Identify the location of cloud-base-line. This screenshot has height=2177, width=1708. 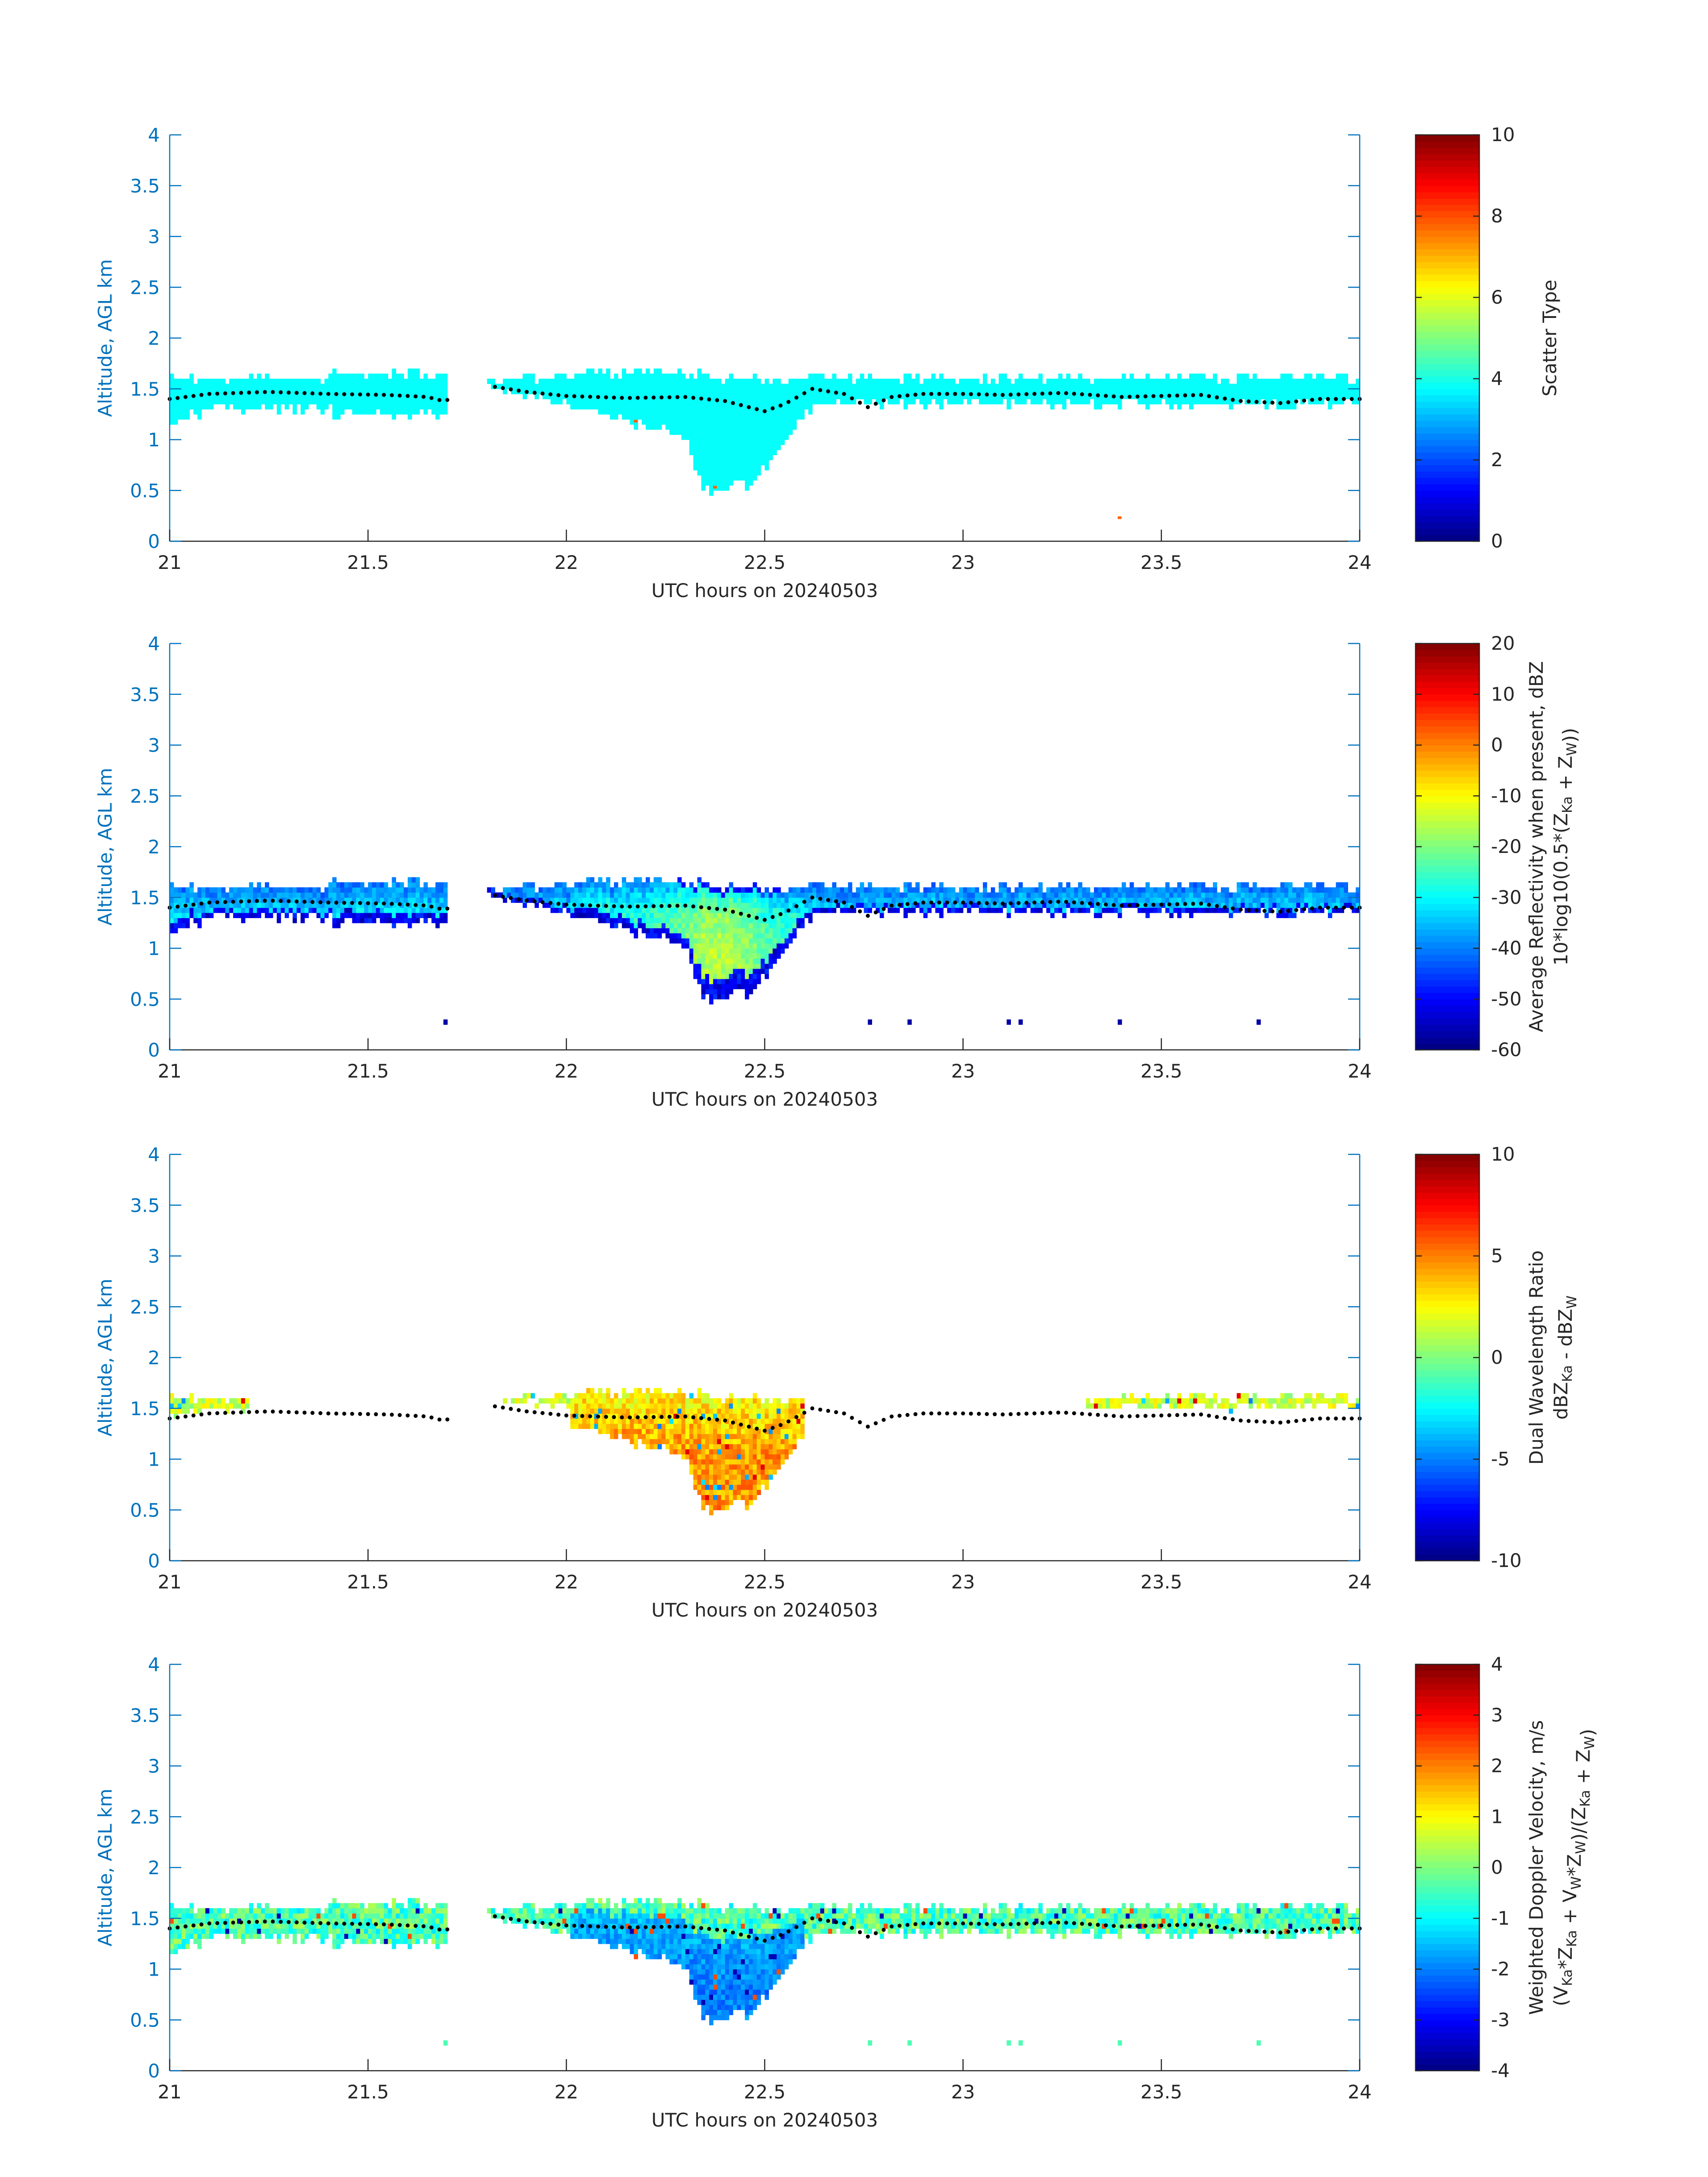
(764, 907).